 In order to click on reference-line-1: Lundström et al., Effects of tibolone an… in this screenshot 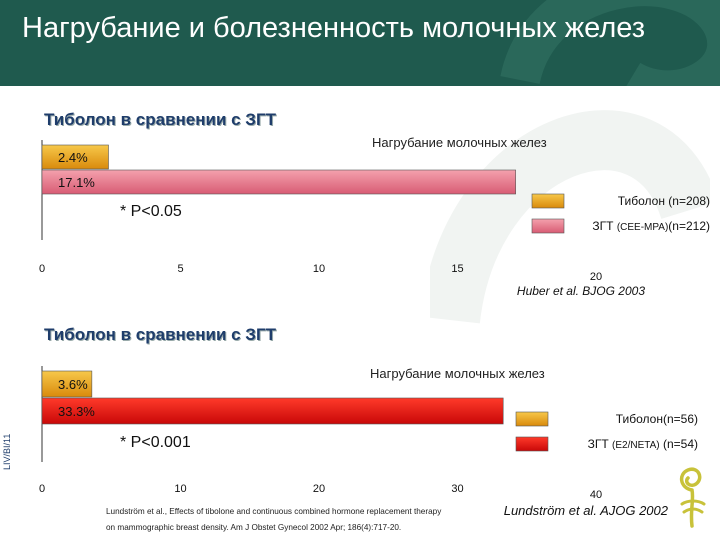, I will do `click(274, 511)`.